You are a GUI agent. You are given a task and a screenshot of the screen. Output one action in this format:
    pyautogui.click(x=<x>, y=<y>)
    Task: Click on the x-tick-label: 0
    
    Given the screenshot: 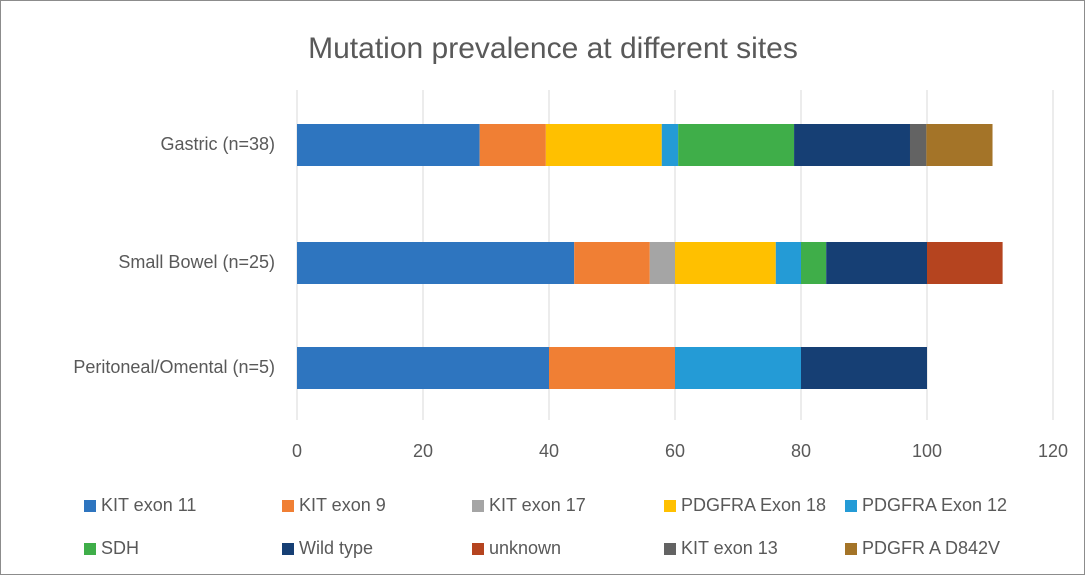 What is the action you would take?
    pyautogui.click(x=297, y=451)
    